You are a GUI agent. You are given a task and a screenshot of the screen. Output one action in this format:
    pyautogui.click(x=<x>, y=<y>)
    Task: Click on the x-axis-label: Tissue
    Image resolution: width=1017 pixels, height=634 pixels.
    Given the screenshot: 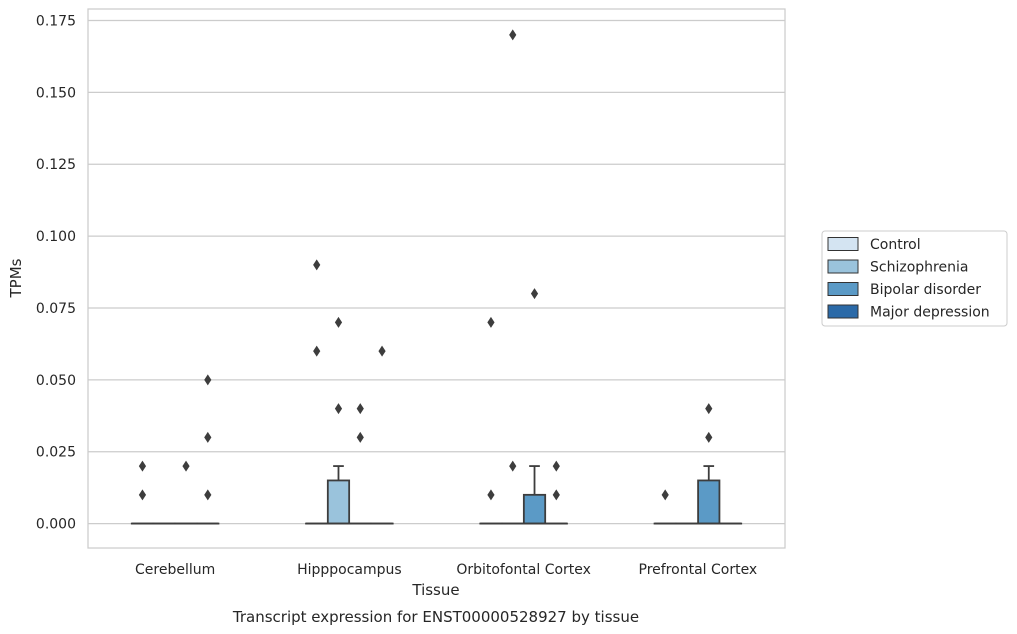 What is the action you would take?
    pyautogui.click(x=435, y=590)
    